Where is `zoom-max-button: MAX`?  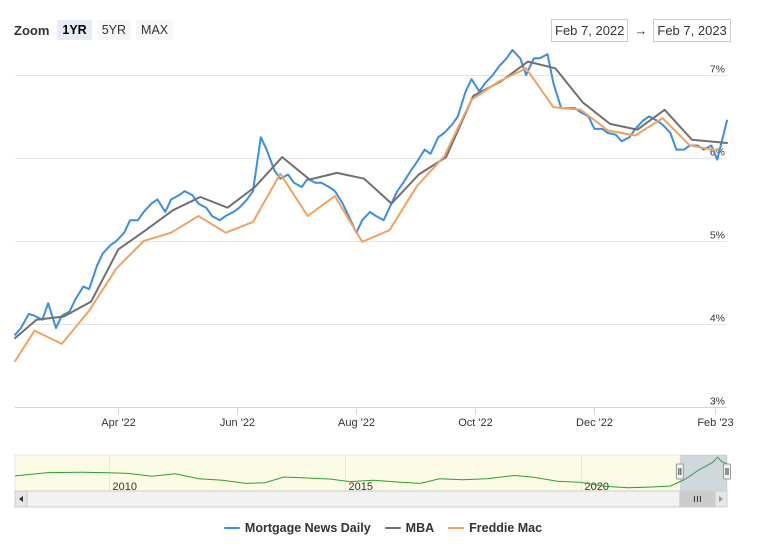
zoom-max-button: MAX is located at coordinates (155, 30).